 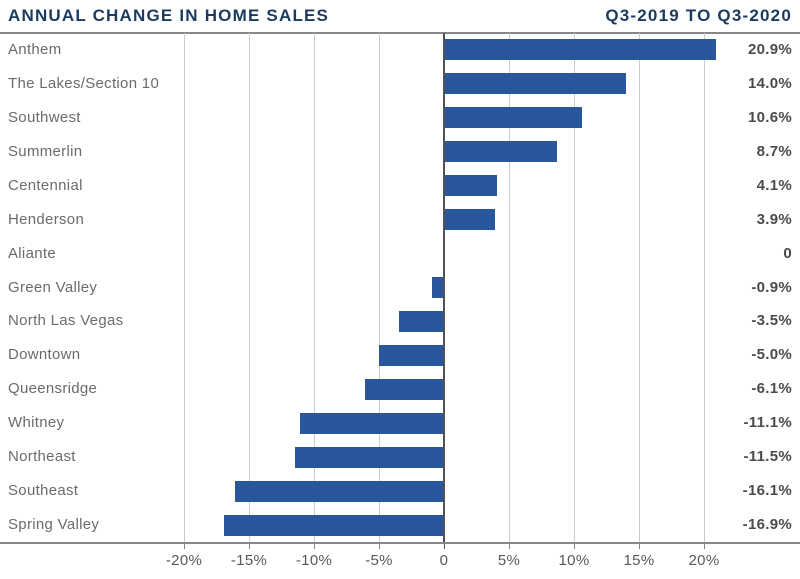 What do you see at coordinates (774, 185) in the screenshot?
I see `value-label: 4.1%` at bounding box center [774, 185].